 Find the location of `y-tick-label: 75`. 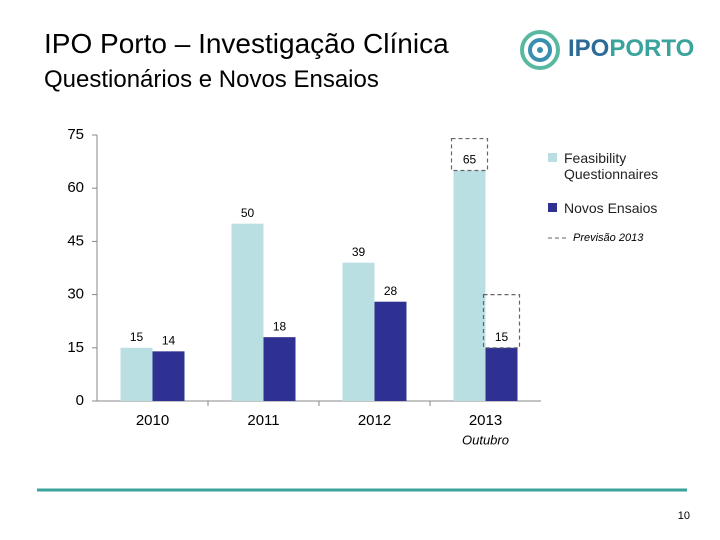

y-tick-label: 75 is located at coordinates (75, 134).